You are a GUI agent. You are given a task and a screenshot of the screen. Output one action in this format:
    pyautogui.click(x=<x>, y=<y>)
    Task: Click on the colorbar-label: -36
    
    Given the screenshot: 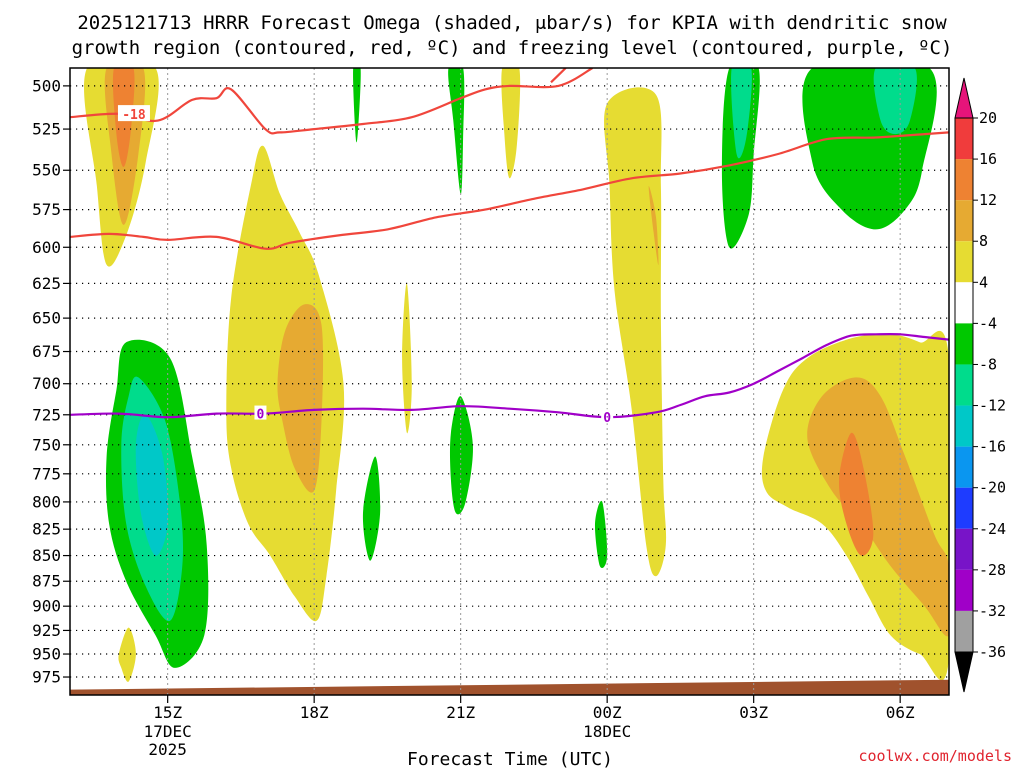 What is the action you would take?
    pyautogui.click(x=992, y=652)
    